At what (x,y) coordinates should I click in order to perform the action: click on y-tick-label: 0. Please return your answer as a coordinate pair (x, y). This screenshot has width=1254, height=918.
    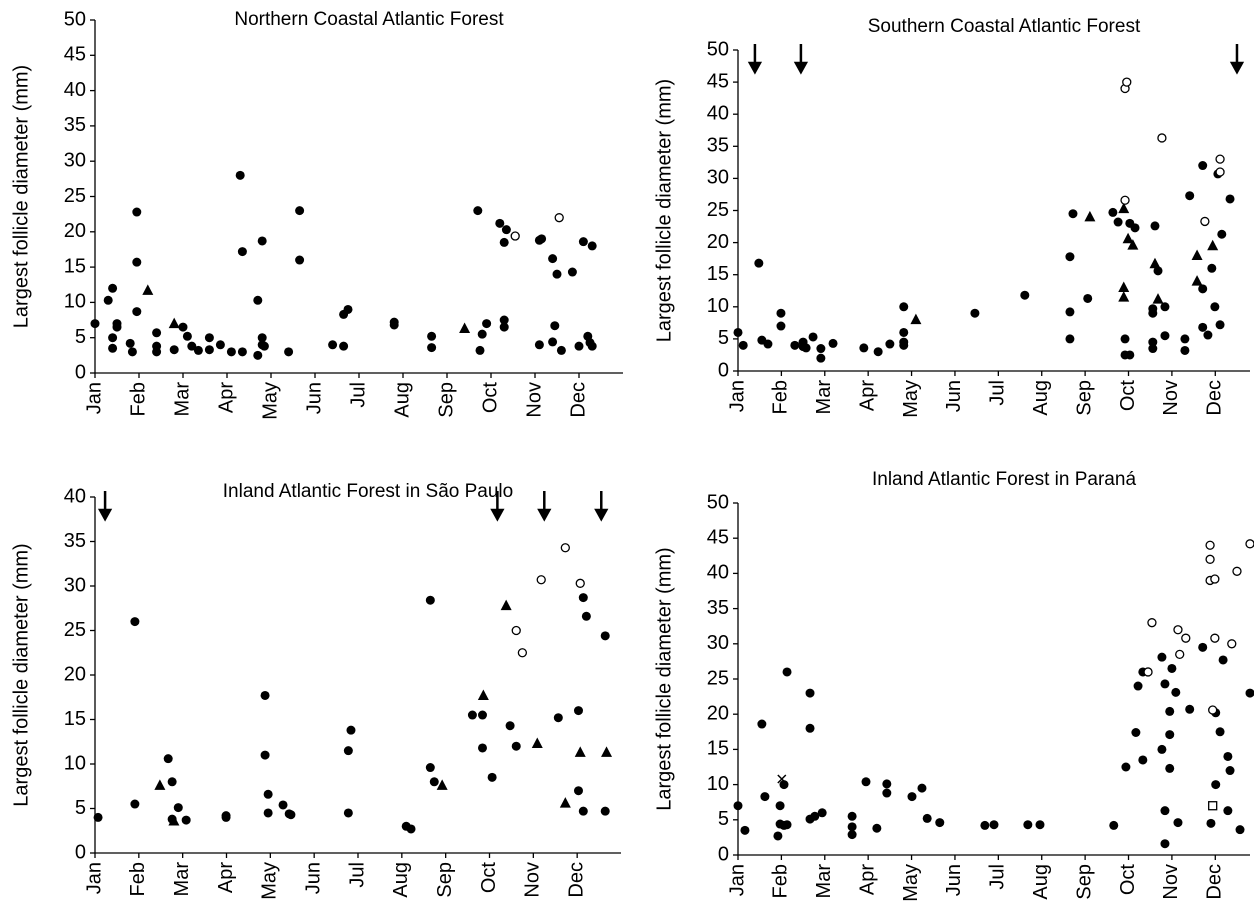
    Looking at the image, I should click on (80, 372).